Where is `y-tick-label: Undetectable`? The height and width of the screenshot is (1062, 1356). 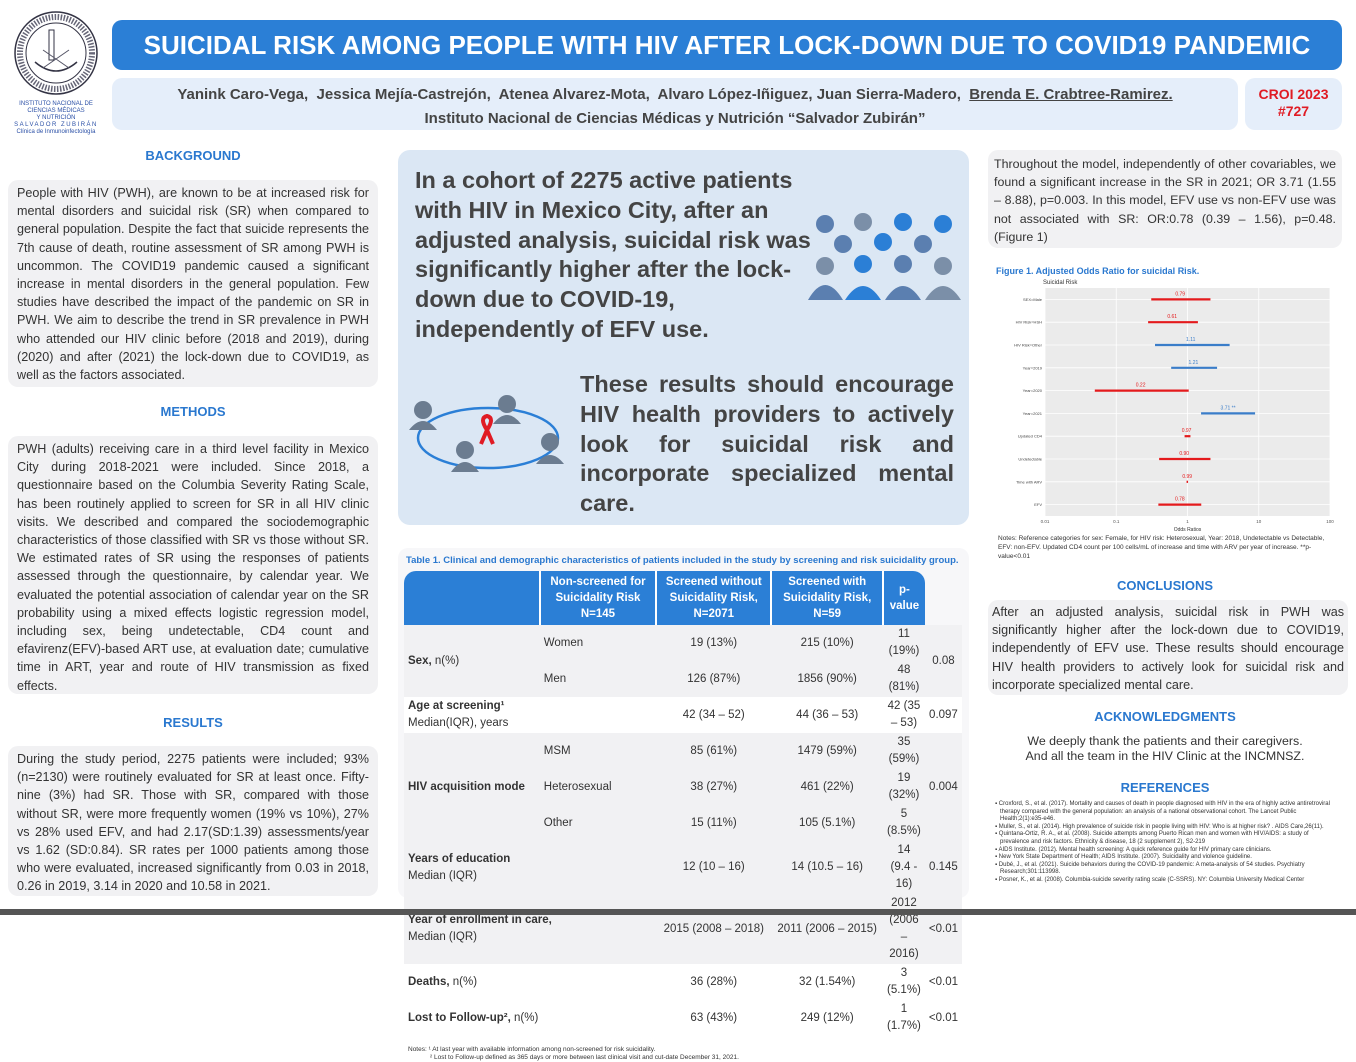 y-tick-label: Undetectable is located at coordinates (1030, 459).